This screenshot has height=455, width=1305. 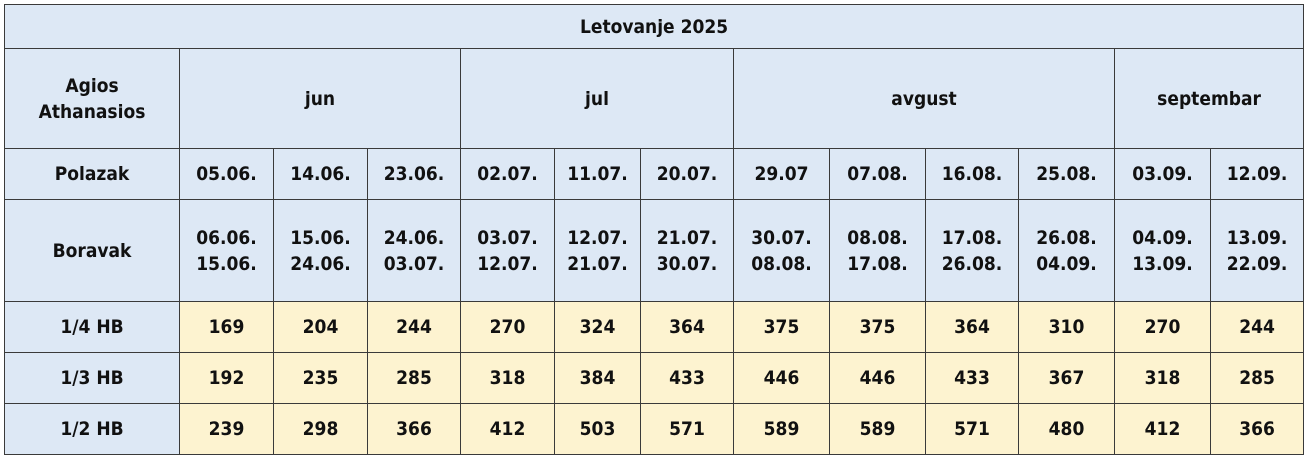 What do you see at coordinates (320, 250) in the screenshot?
I see `boravak-range: 15.06. 24.06.` at bounding box center [320, 250].